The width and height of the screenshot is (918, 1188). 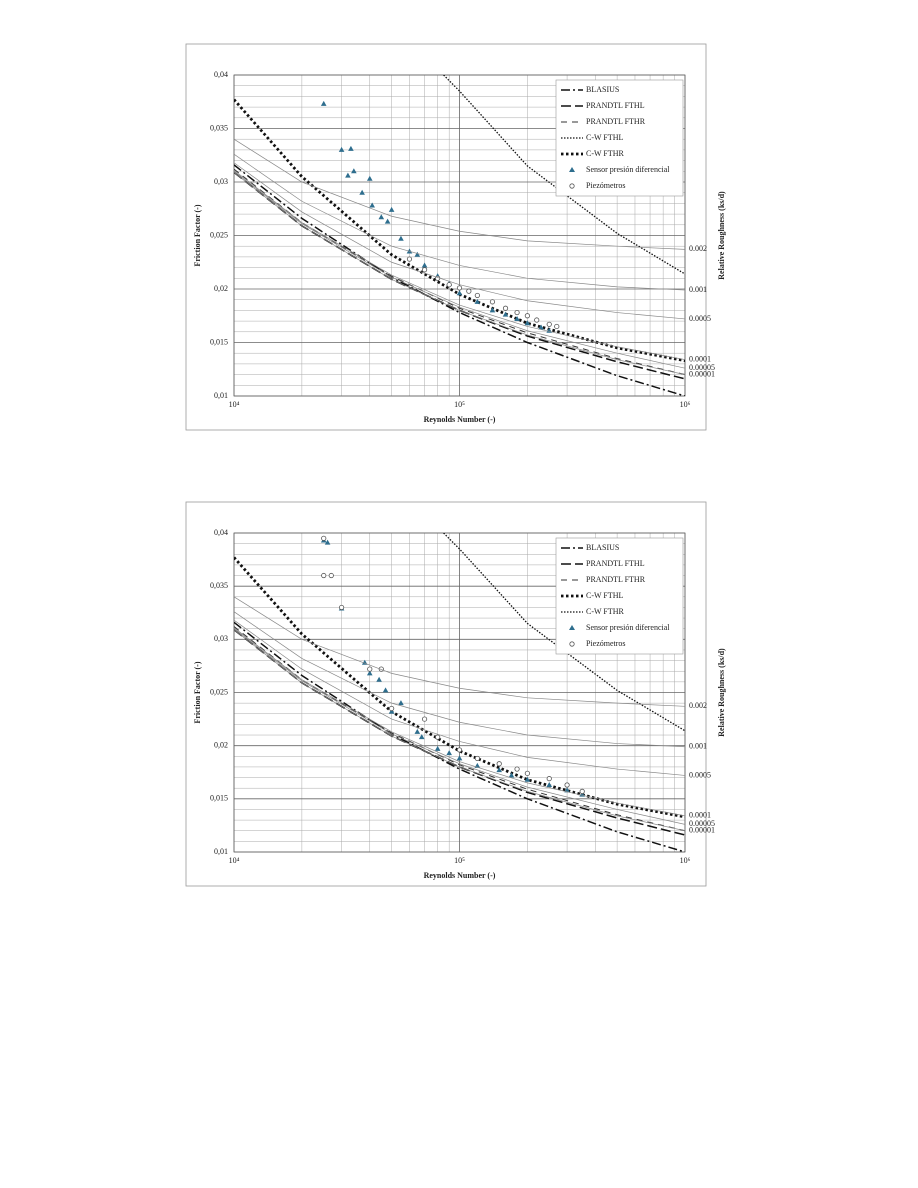 What do you see at coordinates (615, 105) in the screenshot?
I see `legend-label: PRANDTL FTHL` at bounding box center [615, 105].